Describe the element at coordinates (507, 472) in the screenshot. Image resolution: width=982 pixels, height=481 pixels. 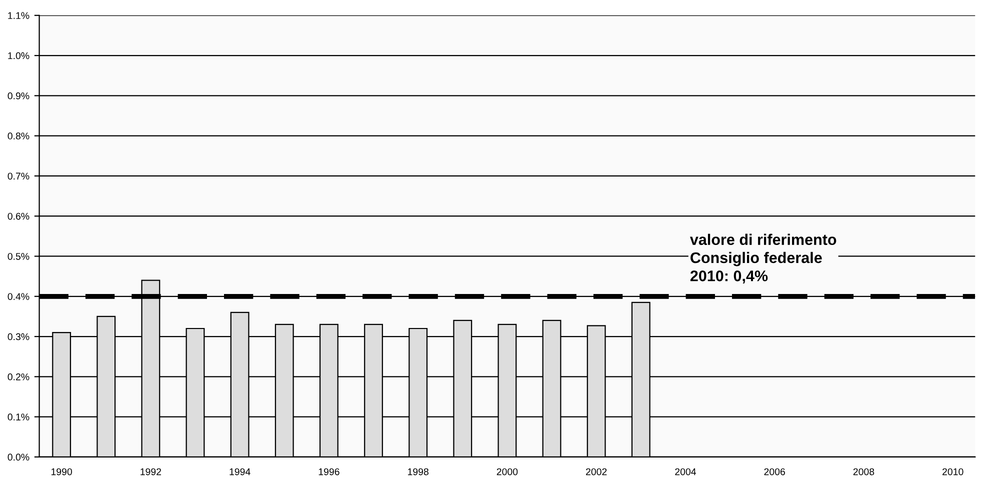
I see `x-tick-label: 2000` at that location.